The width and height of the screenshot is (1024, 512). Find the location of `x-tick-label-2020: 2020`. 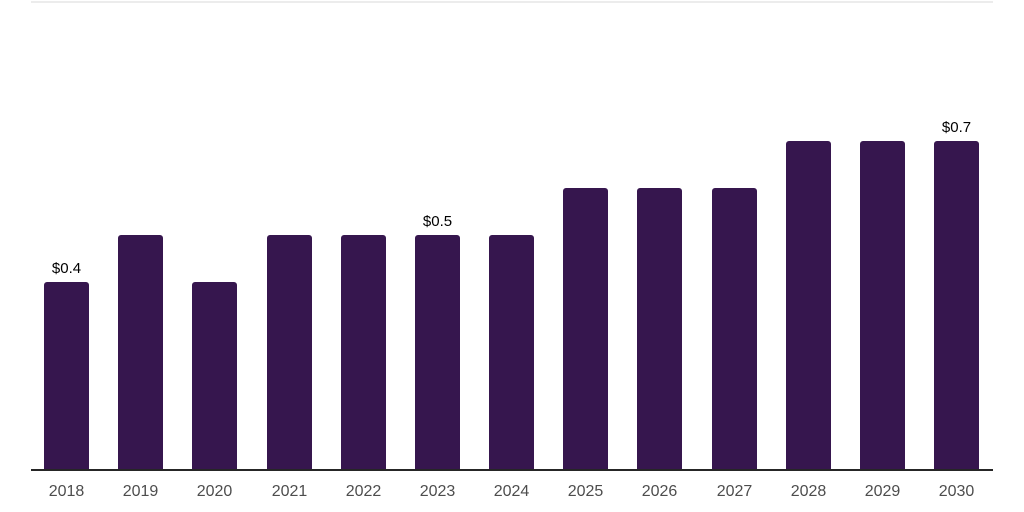

x-tick-label-2020: 2020 is located at coordinates (214, 491).